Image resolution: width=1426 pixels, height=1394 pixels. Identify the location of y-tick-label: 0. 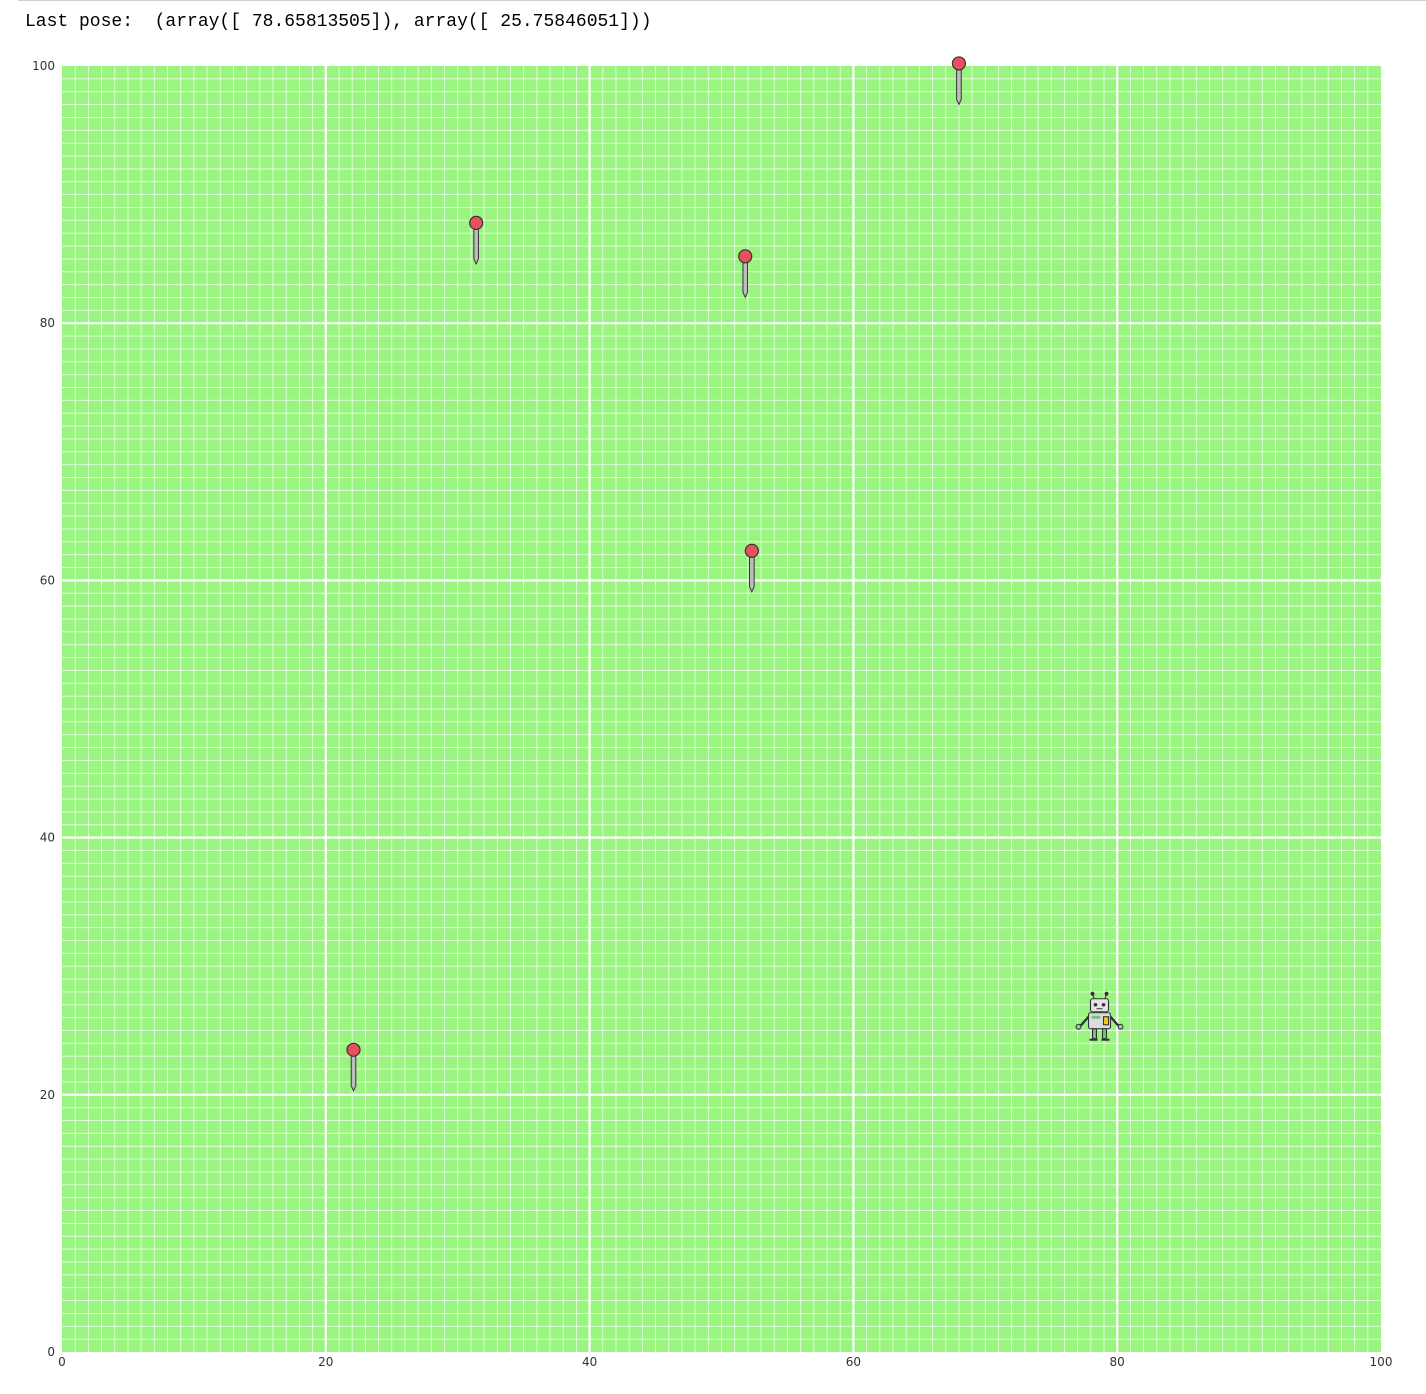
(51, 1352).